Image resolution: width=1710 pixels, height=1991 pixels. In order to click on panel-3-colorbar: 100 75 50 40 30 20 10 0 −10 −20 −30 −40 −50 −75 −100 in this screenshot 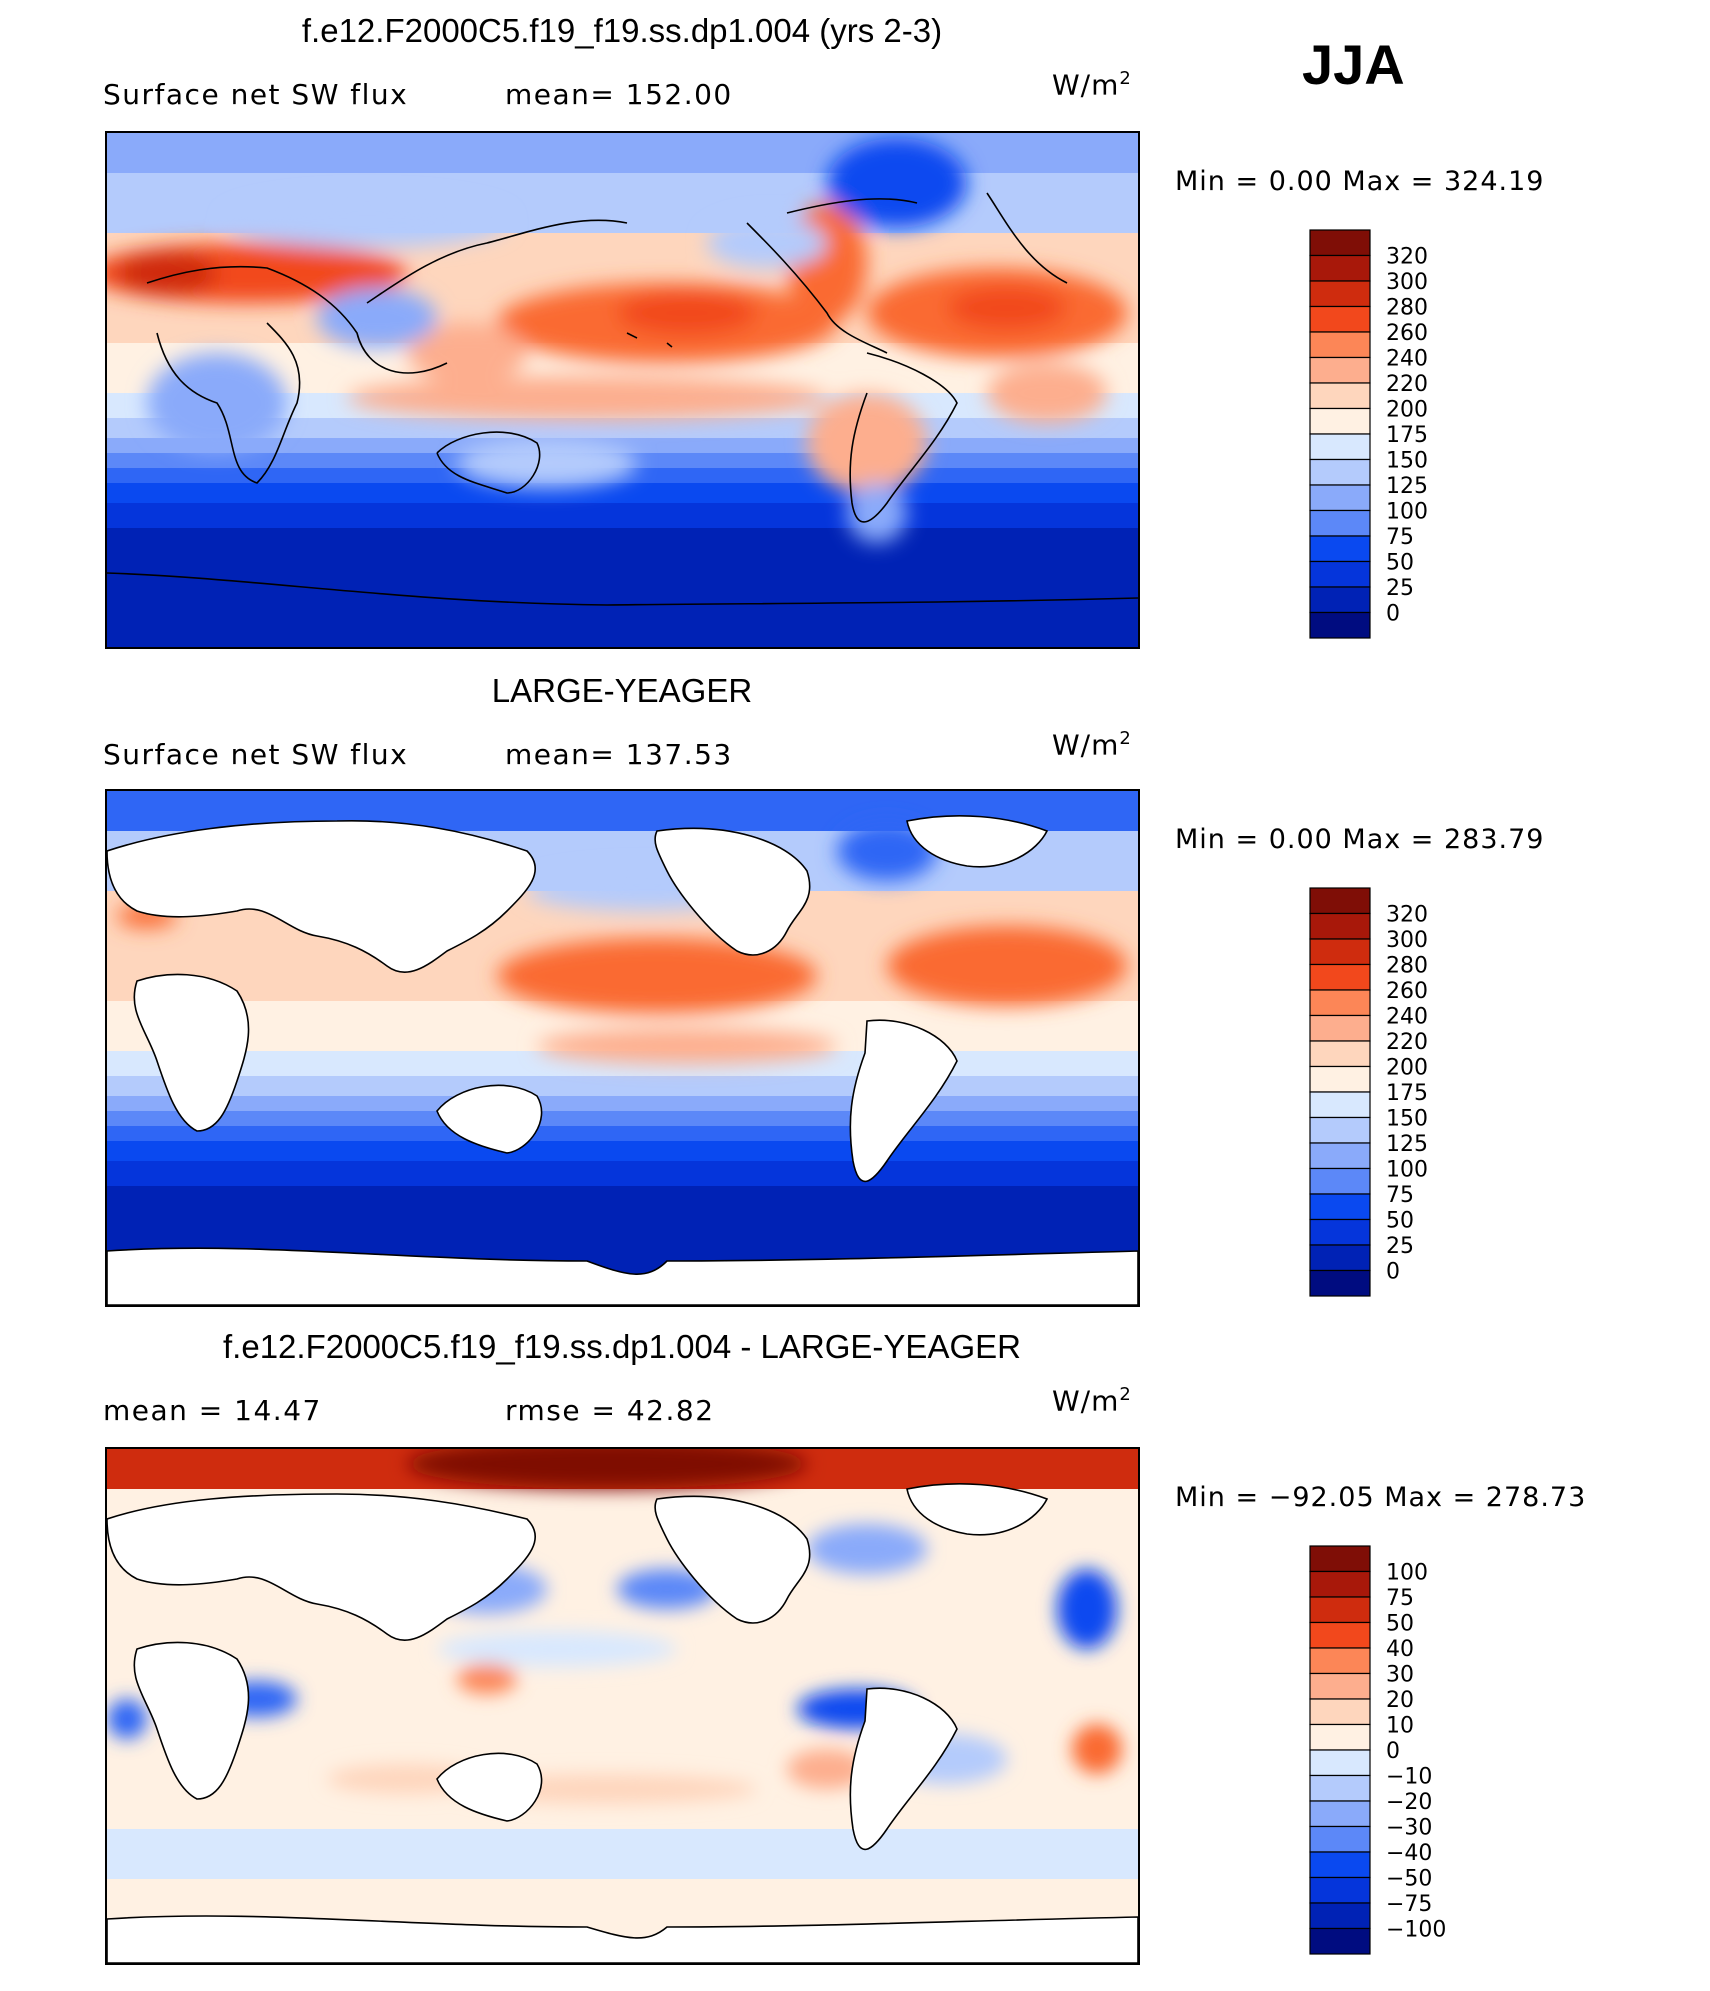, I will do `click(1399, 1750)`.